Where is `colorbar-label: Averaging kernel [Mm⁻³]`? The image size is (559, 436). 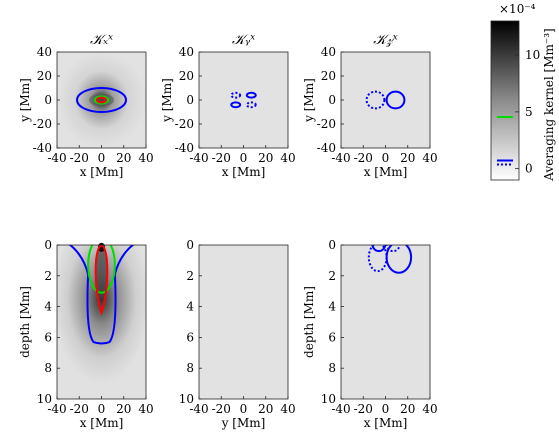 colorbar-label: Averaging kernel [Mm⁻³] is located at coordinates (549, 104).